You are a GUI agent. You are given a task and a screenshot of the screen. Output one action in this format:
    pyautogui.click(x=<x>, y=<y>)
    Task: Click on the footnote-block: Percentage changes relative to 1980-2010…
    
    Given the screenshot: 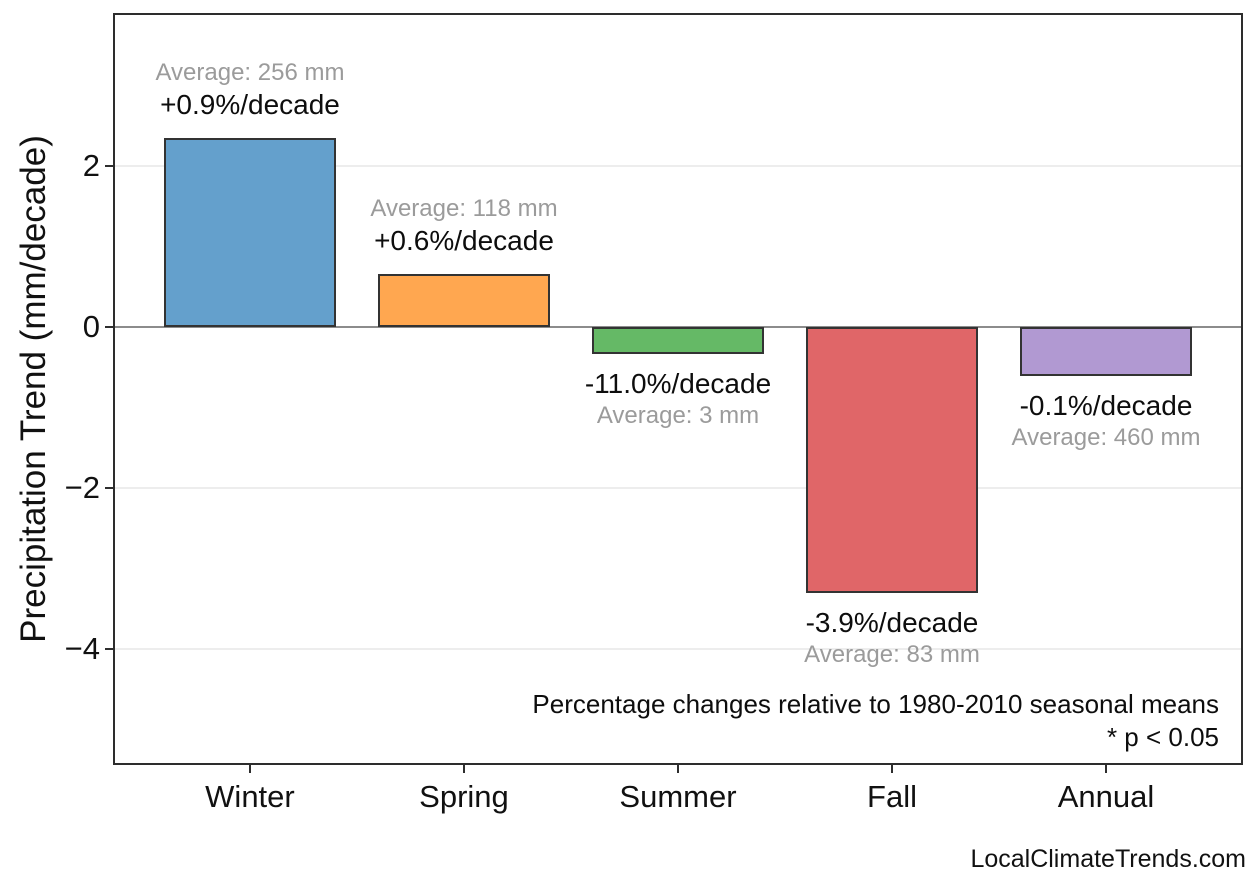 What is the action you would take?
    pyautogui.click(x=666, y=721)
    